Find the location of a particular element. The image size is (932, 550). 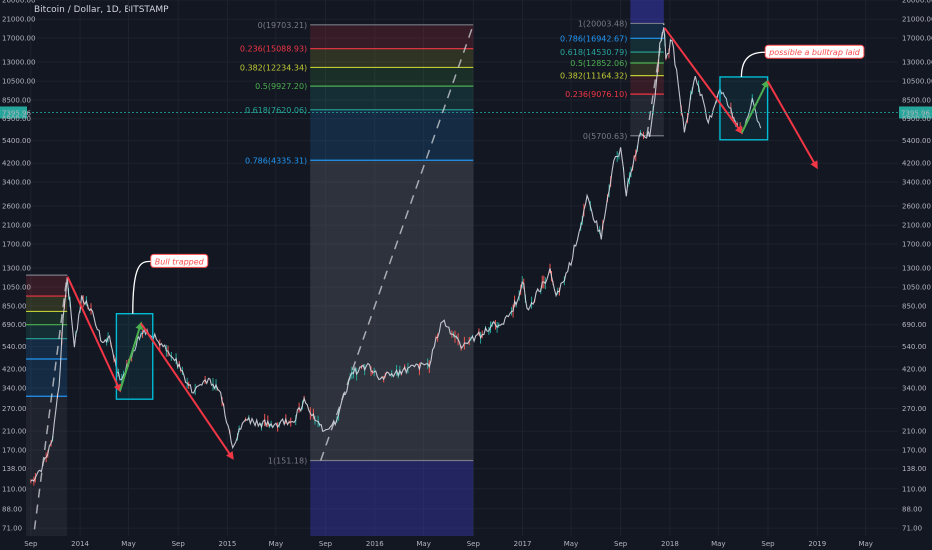

y-tick-label-right: 4200.00 is located at coordinates (916, 164).